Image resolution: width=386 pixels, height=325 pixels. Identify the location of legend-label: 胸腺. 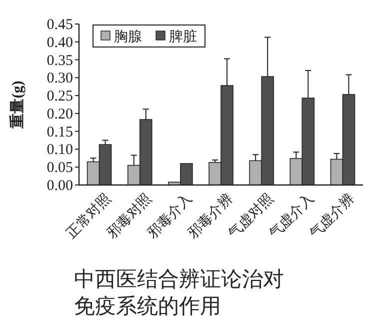
(128, 37).